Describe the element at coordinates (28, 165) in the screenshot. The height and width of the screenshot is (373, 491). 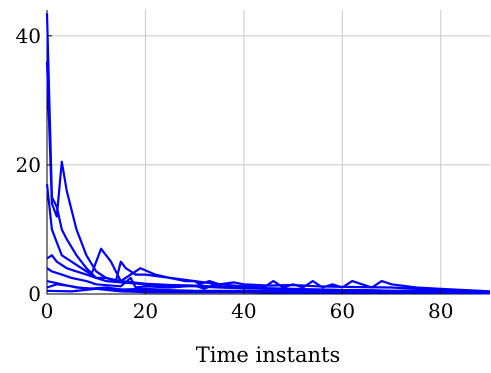
I see `y-tick-label: 20` at that location.